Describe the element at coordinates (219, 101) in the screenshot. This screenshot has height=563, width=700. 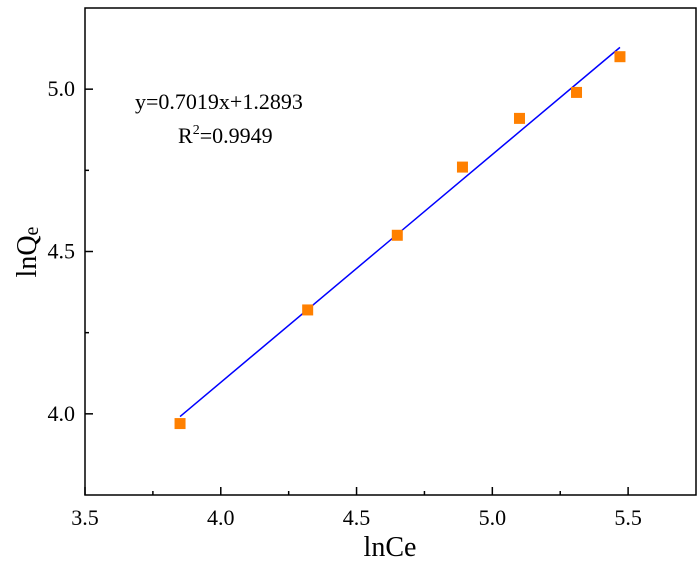
I see `fit-equation: y=0.7019x+1.2893` at that location.